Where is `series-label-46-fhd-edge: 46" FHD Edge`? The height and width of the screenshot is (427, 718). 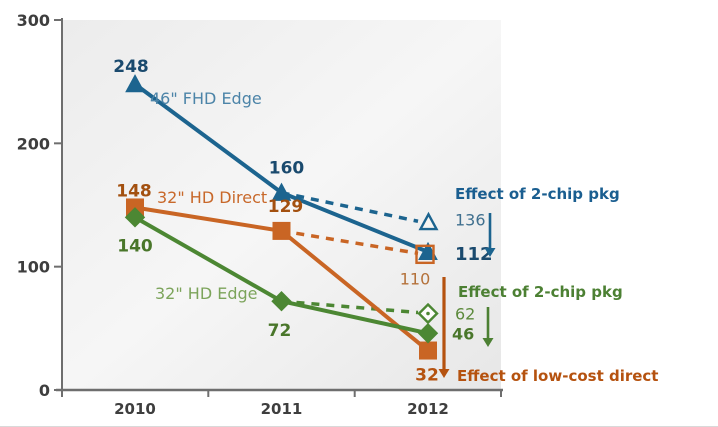 series-label-46-fhd-edge: 46" FHD Edge is located at coordinates (206, 98).